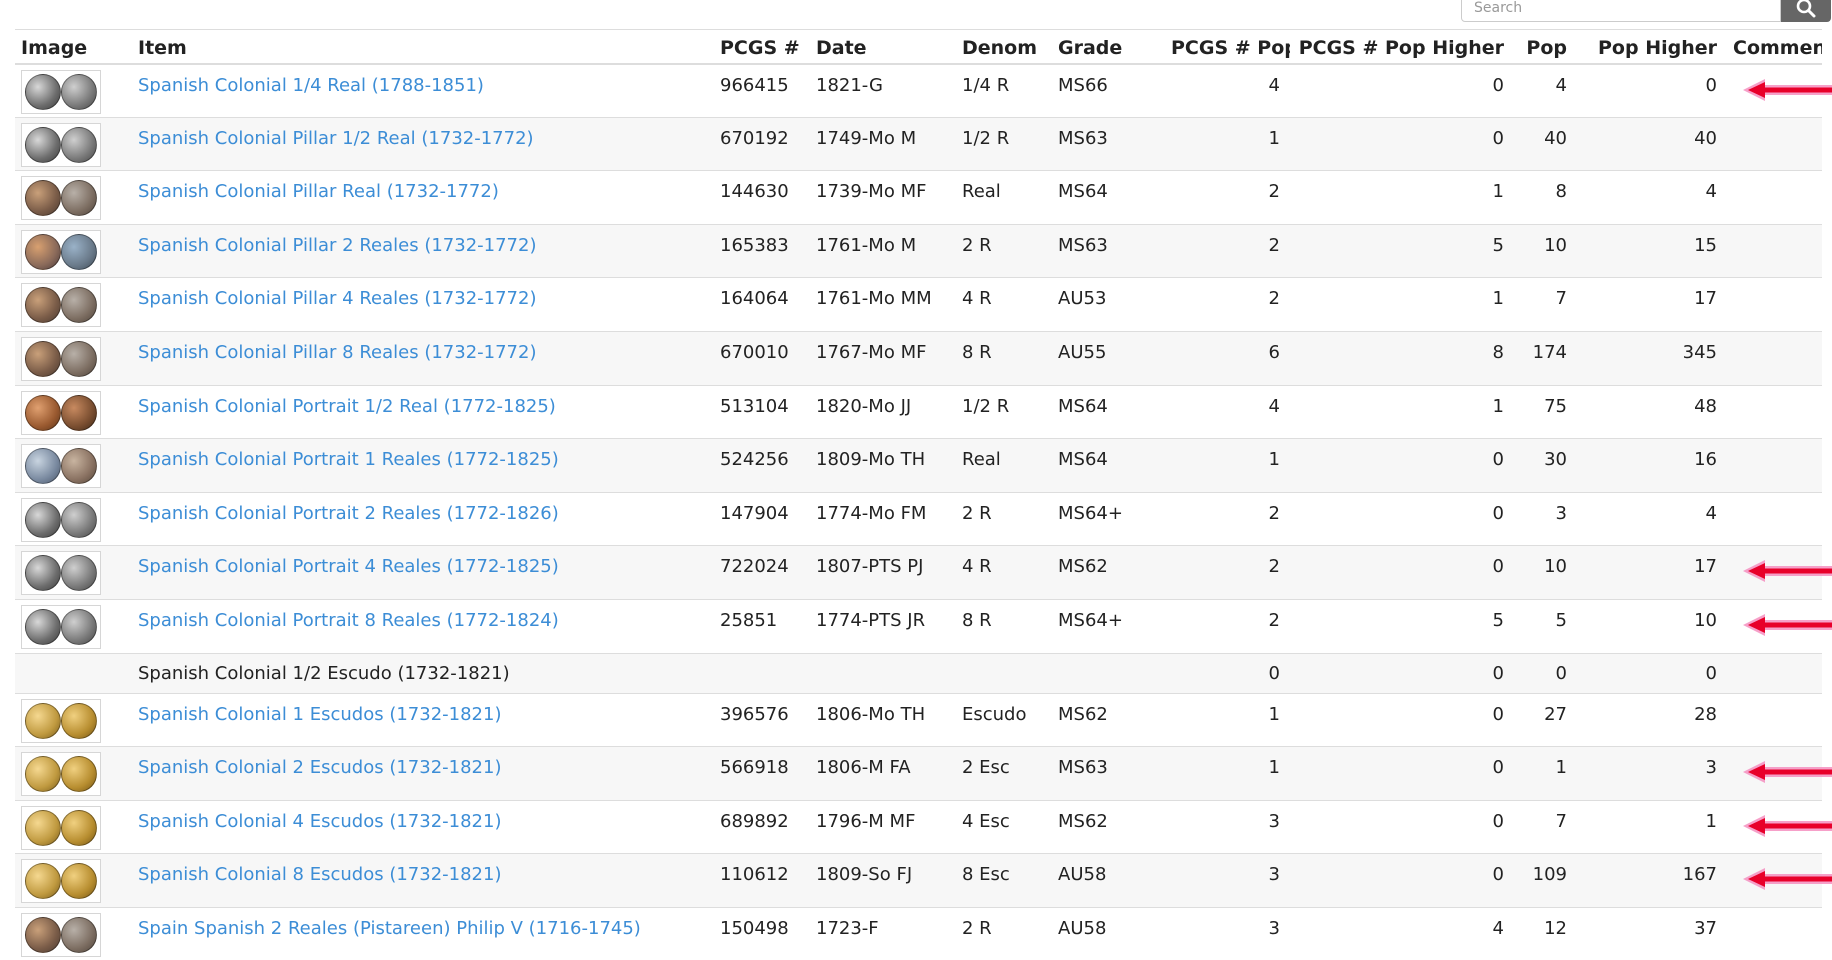 The image size is (1832, 960). What do you see at coordinates (1806, 11) in the screenshot?
I see `search-button` at bounding box center [1806, 11].